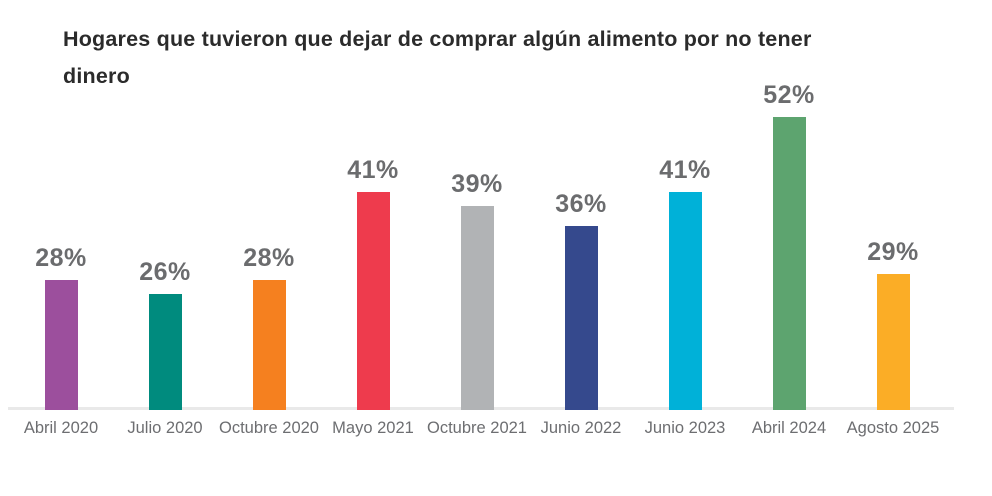 The height and width of the screenshot is (496, 992). Describe the element at coordinates (893, 252) in the screenshot. I see `bar-value-label: 29%` at that location.